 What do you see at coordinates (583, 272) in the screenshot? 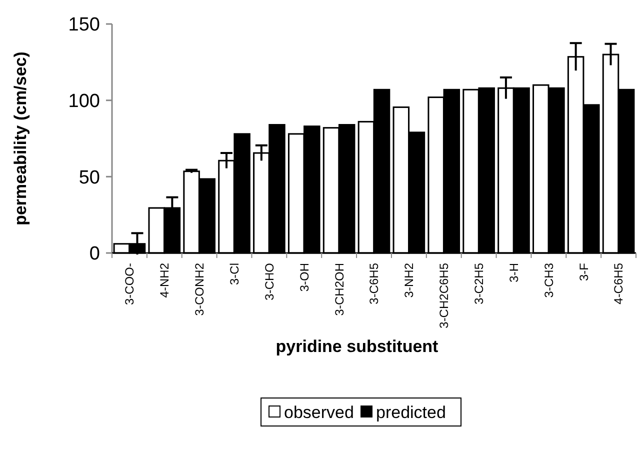
I see `x-tick-label: 3-F` at bounding box center [583, 272].